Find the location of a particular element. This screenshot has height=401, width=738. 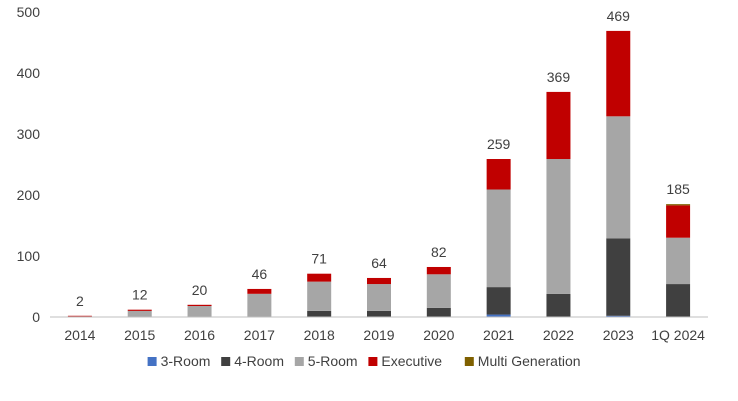

x-tick-label: 1Q 2024 is located at coordinates (678, 335).